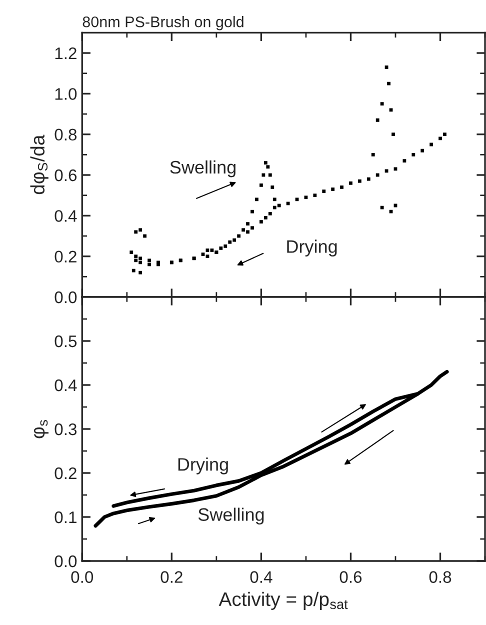 The image size is (486, 625). I want to click on x-tick-label: 0.8, so click(440, 577).